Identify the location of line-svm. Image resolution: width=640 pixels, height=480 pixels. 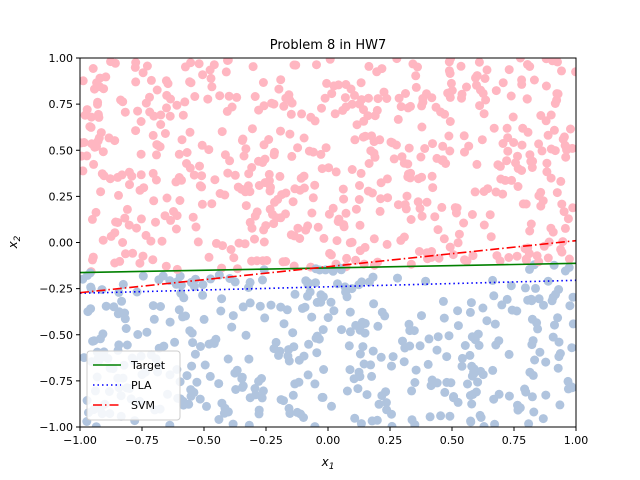
(328, 266).